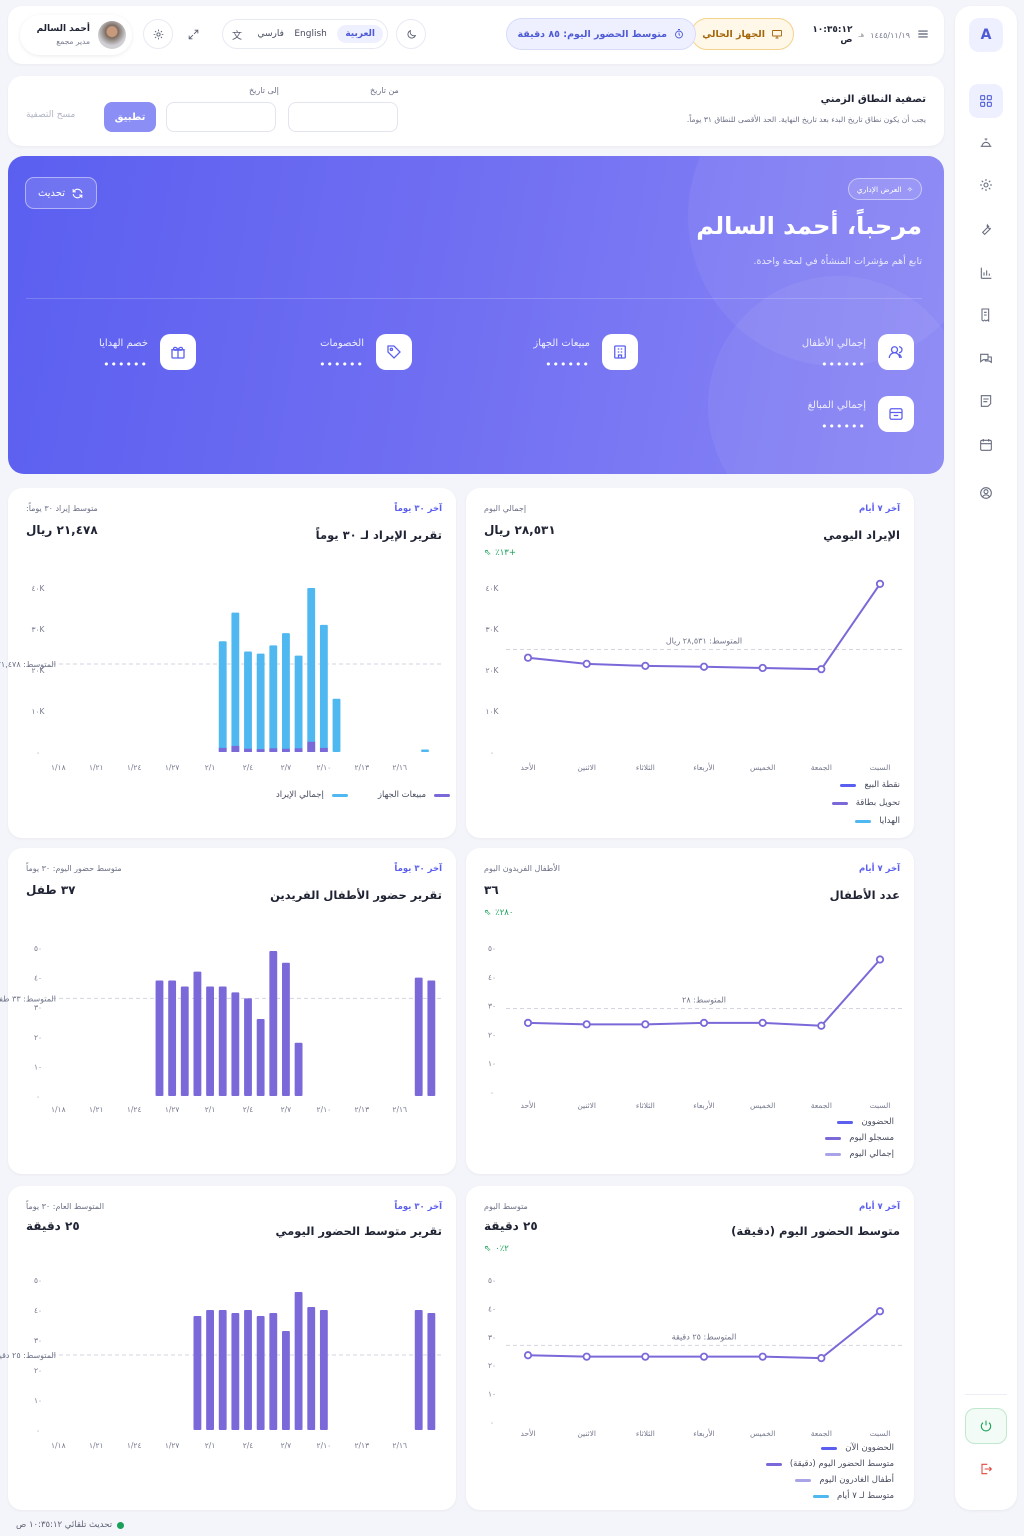  Describe the element at coordinates (923, 35) in the screenshot. I see `menu-icon` at that location.